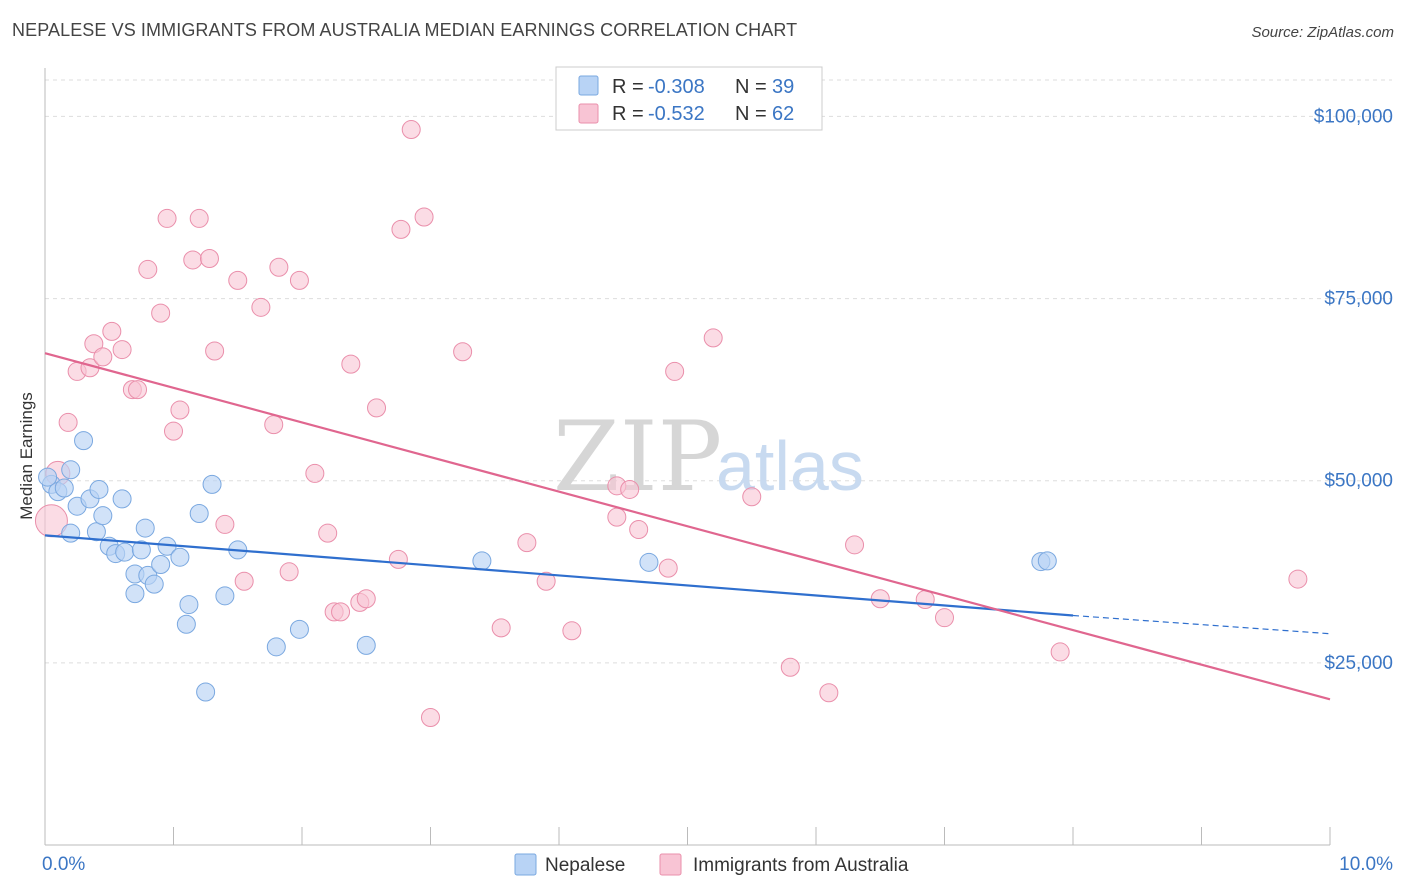  Describe the element at coordinates (1358, 299) in the screenshot. I see `y-tick-label: $75,000` at that location.